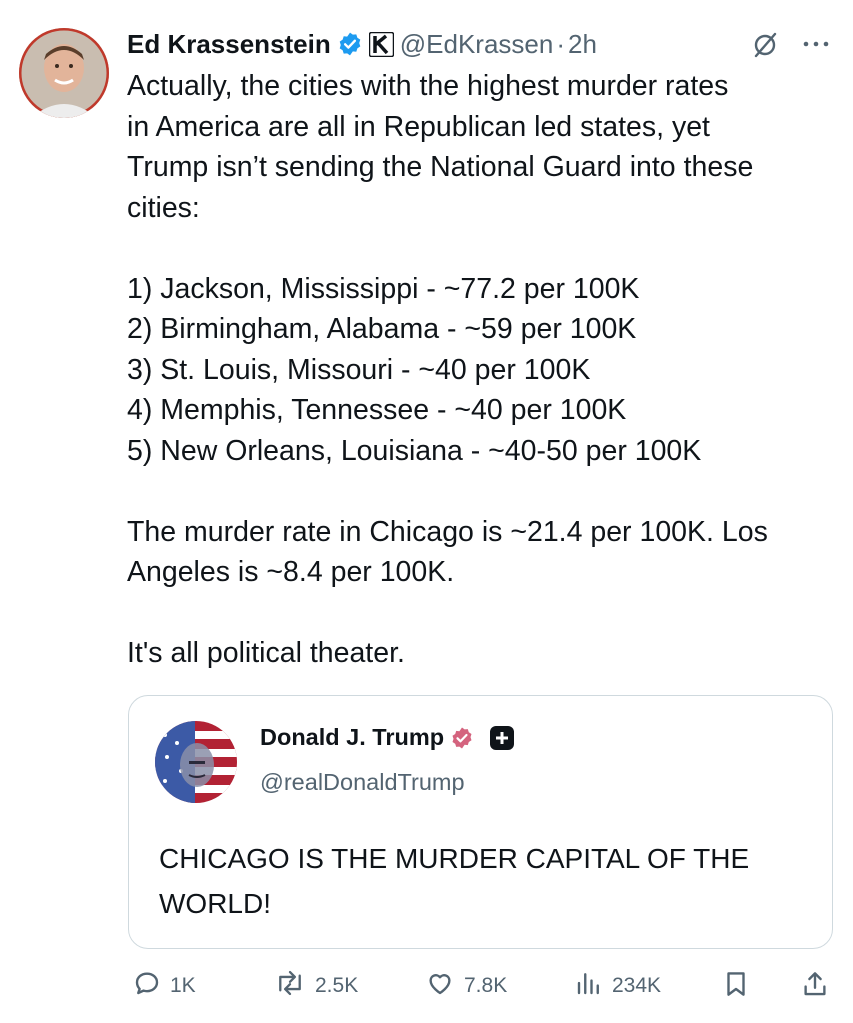 The image size is (853, 1023). What do you see at coordinates (440, 986) in the screenshot?
I see `like-icon` at bounding box center [440, 986].